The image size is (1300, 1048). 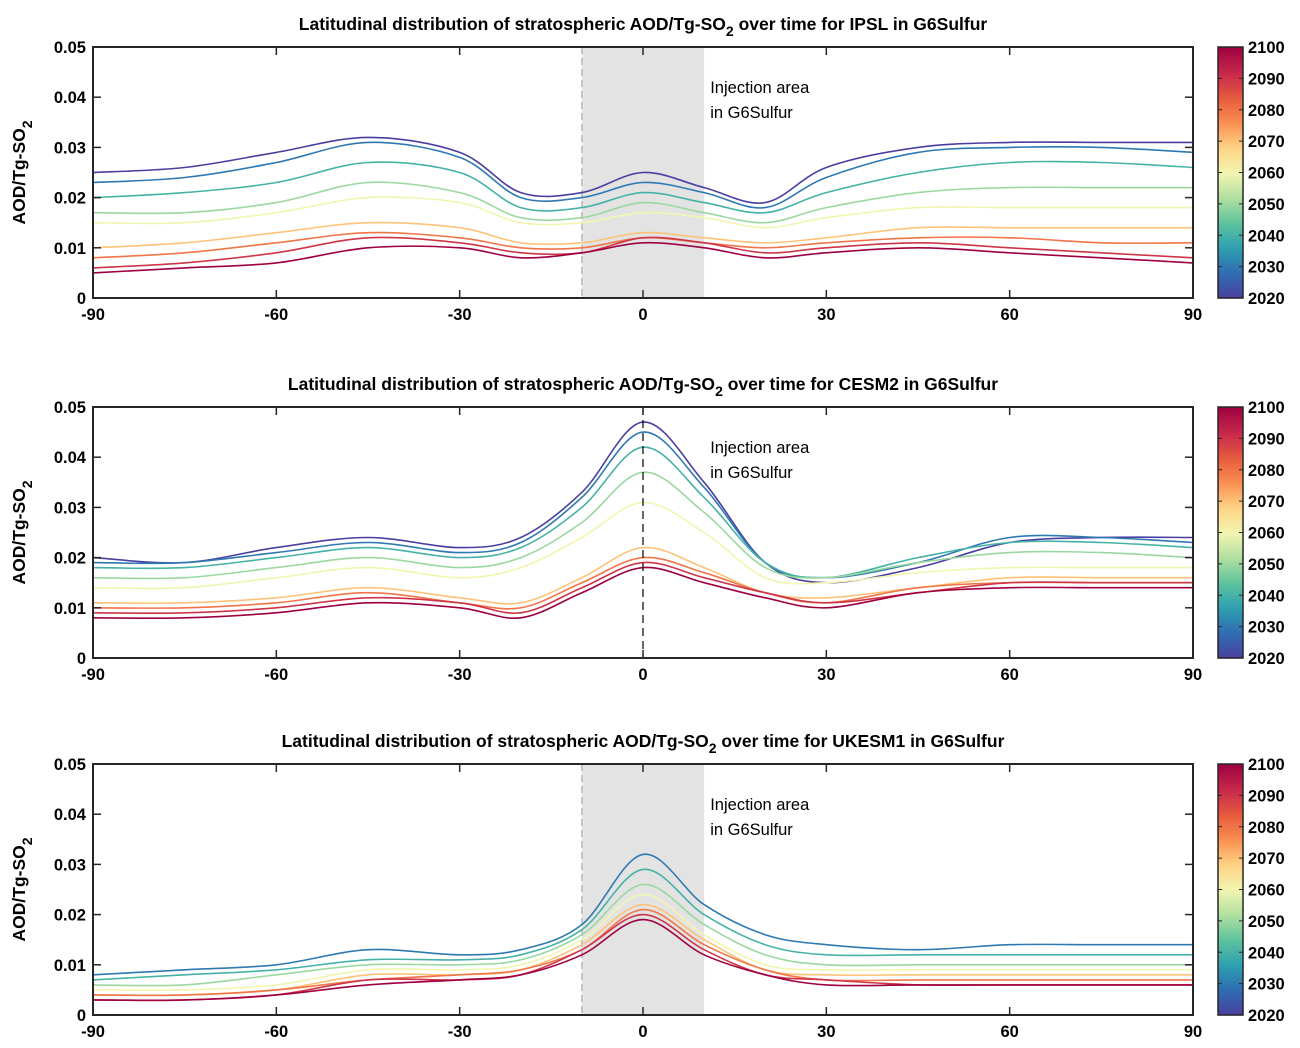 I want to click on x-tick-label: -60, so click(x=276, y=1032).